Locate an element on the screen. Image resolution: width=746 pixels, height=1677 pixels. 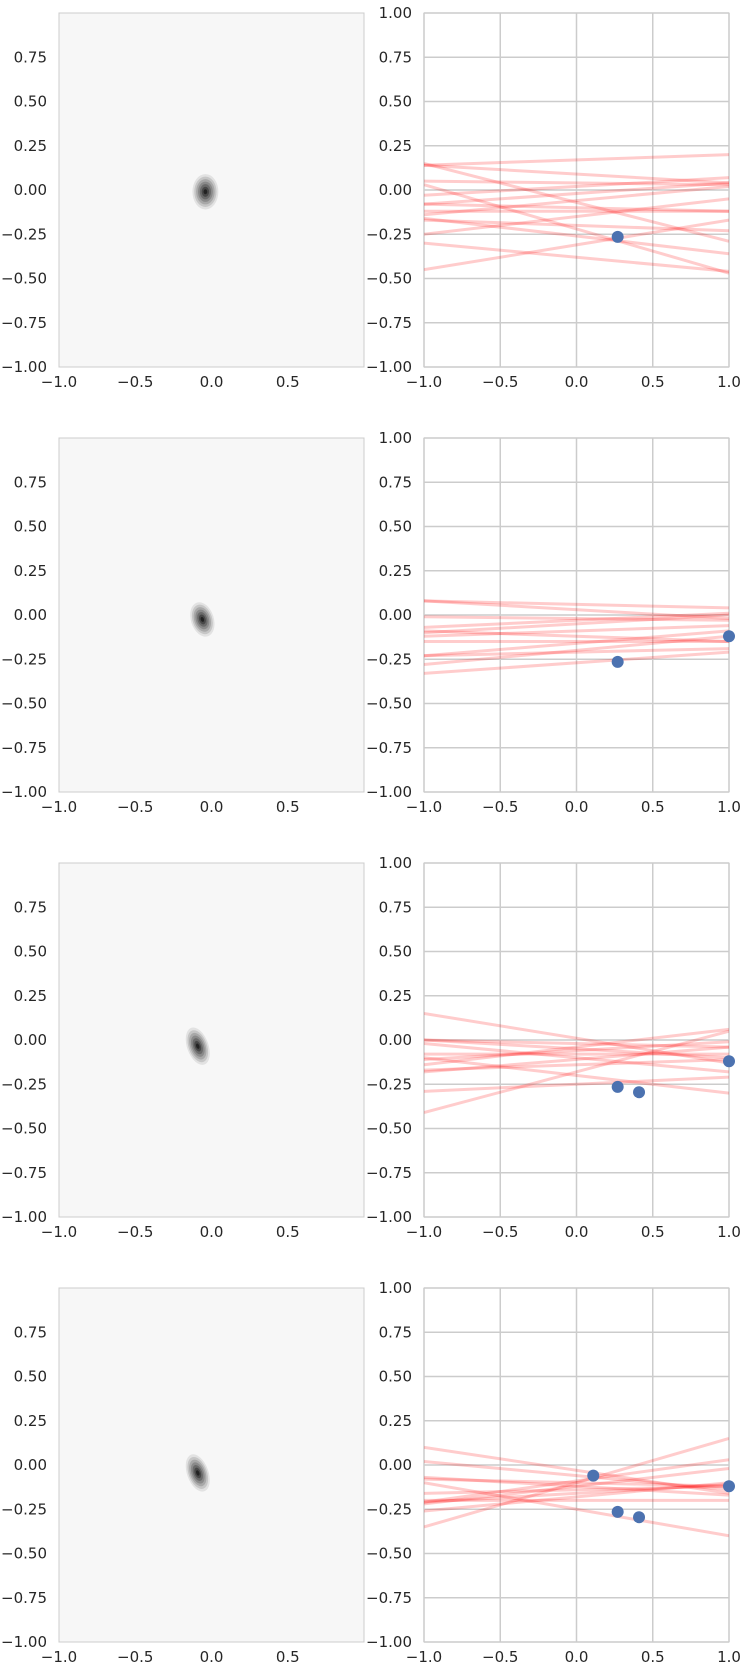
x-tick-label: 1.0 is located at coordinates (729, 382).